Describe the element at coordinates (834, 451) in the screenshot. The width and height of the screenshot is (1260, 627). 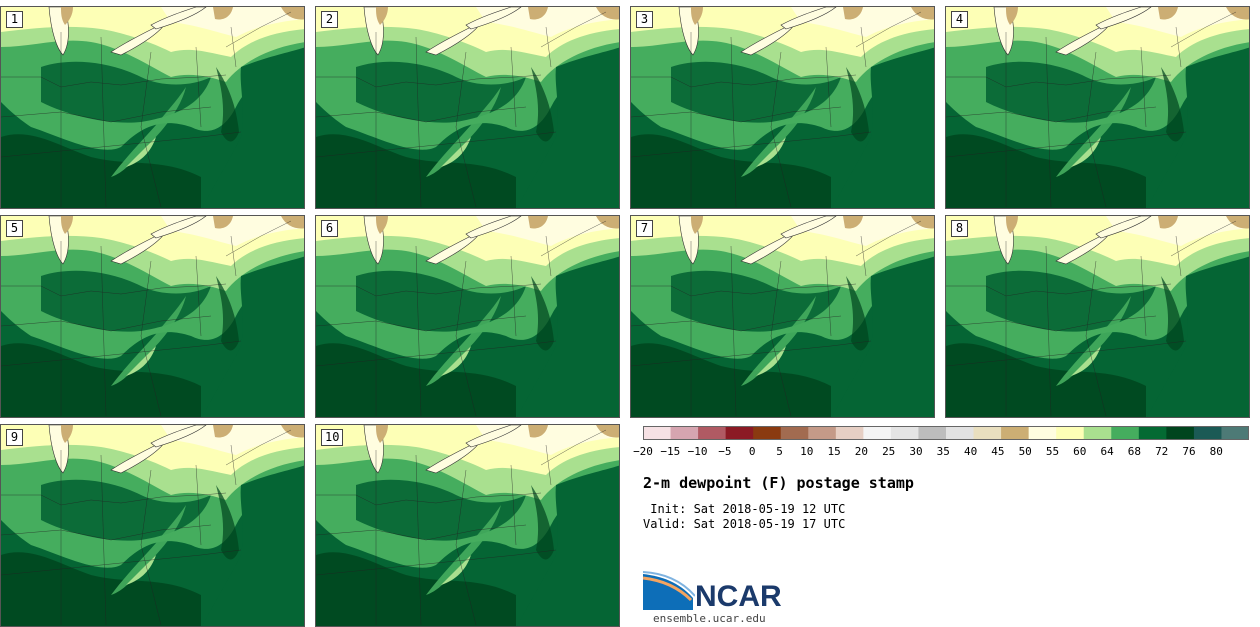
I see `colorbar-tick-label: 15` at that location.